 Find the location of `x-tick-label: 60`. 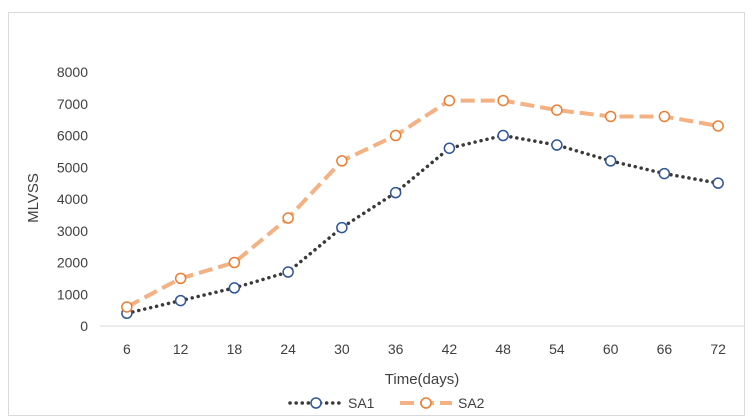

x-tick-label: 60 is located at coordinates (611, 349).